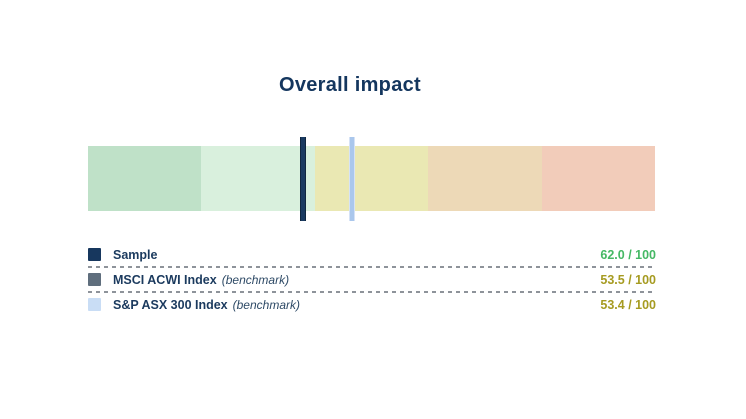  I want to click on page-title: Overall impact, so click(350, 85).